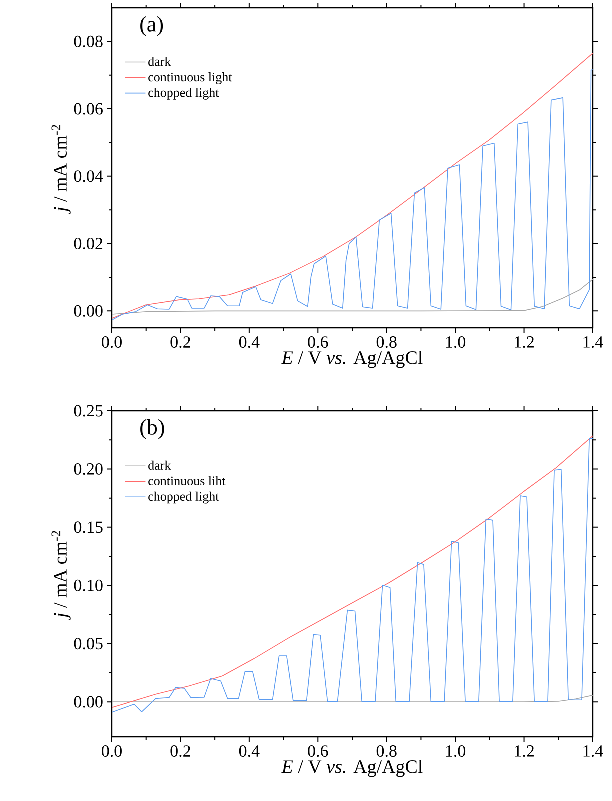 This screenshot has width=612, height=801. What do you see at coordinates (89, 176) in the screenshot?
I see `y-tick-label: 0.04` at bounding box center [89, 176].